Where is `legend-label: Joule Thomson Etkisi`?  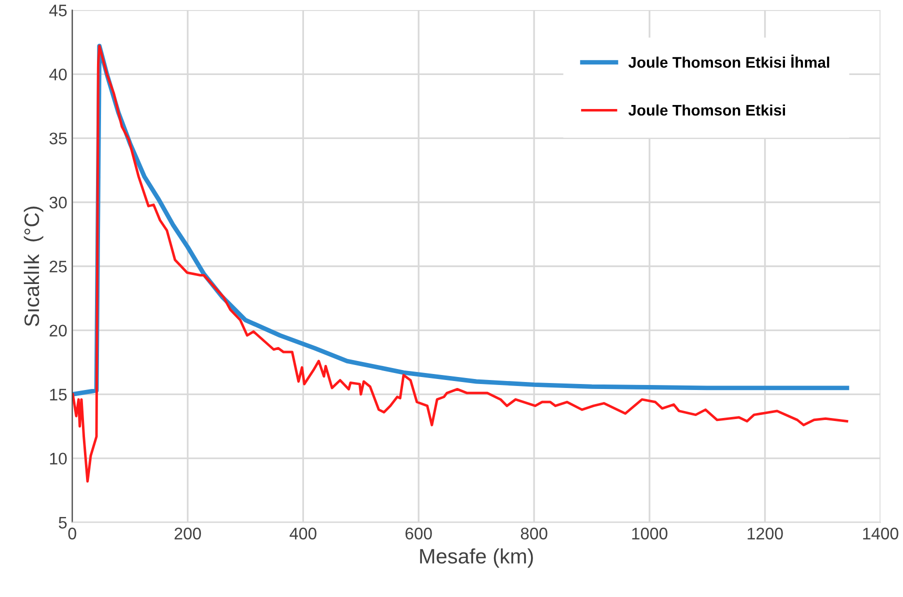
legend-label: Joule Thomson Etkisi is located at coordinates (706, 110).